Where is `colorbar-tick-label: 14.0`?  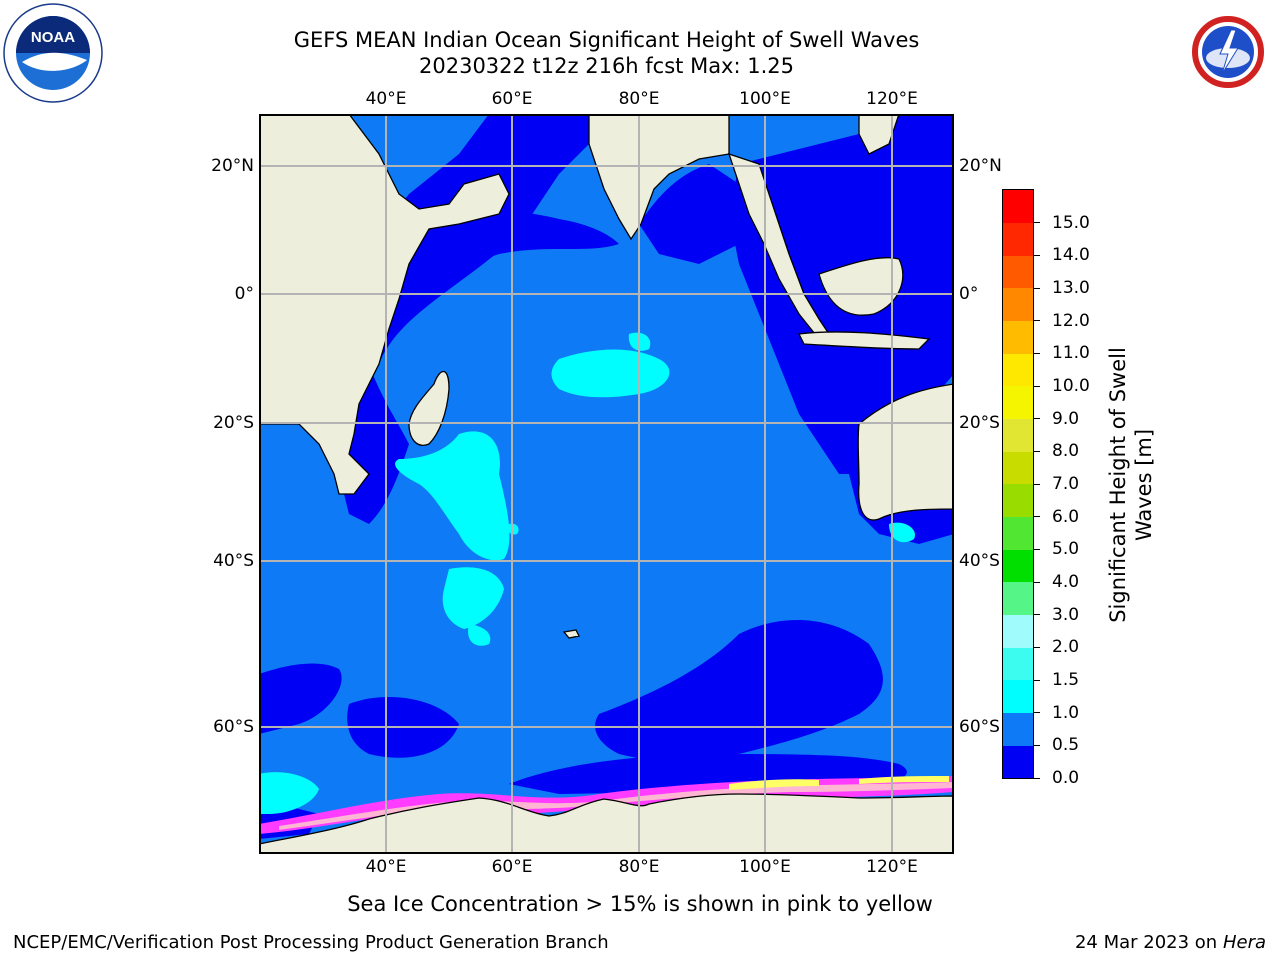
colorbar-tick-label: 14.0 is located at coordinates (1071, 255).